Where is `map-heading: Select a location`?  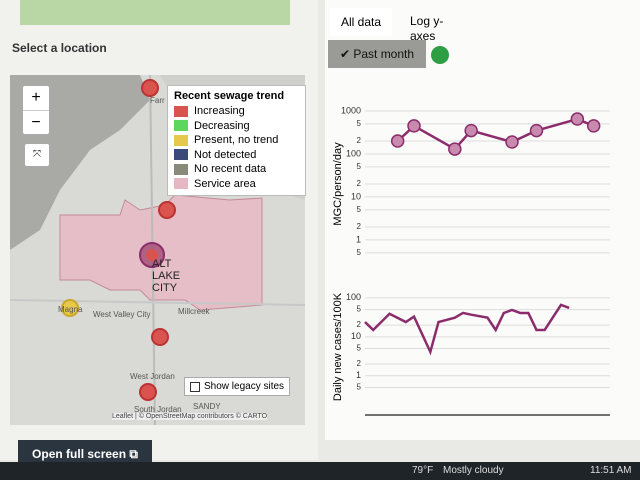
map-heading: Select a location is located at coordinates (59, 48).